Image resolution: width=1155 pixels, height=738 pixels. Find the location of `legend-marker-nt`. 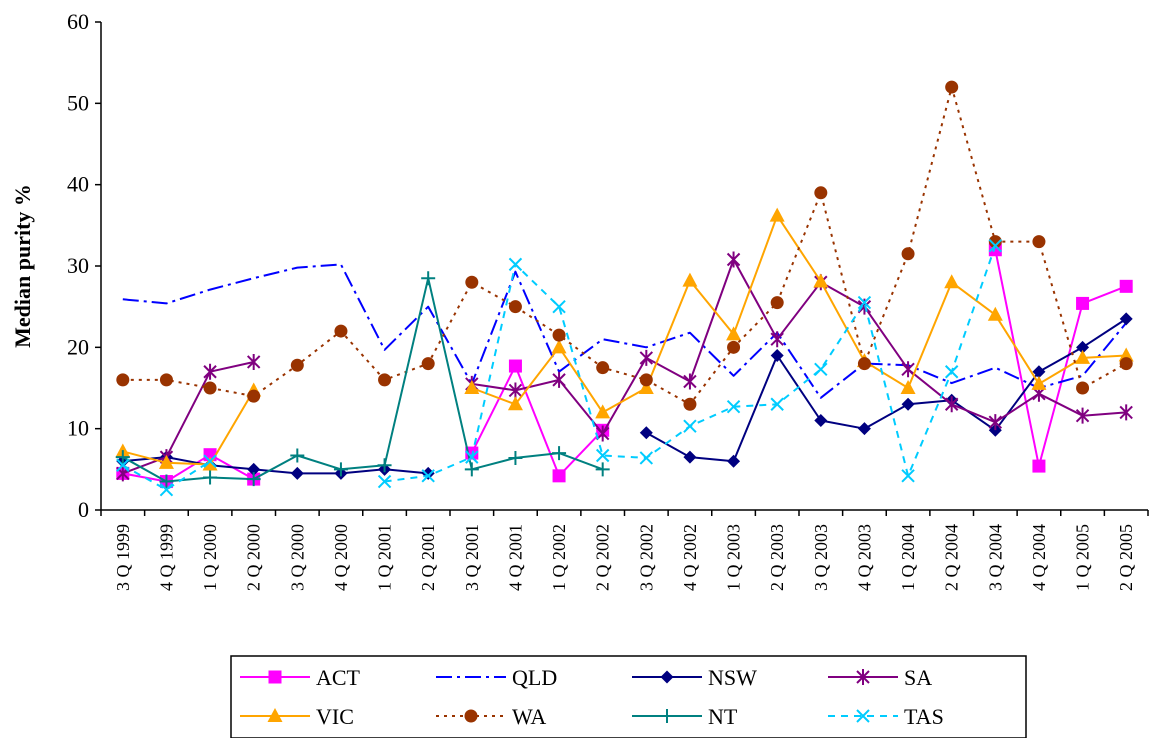

legend-marker-nt is located at coordinates (667, 716).